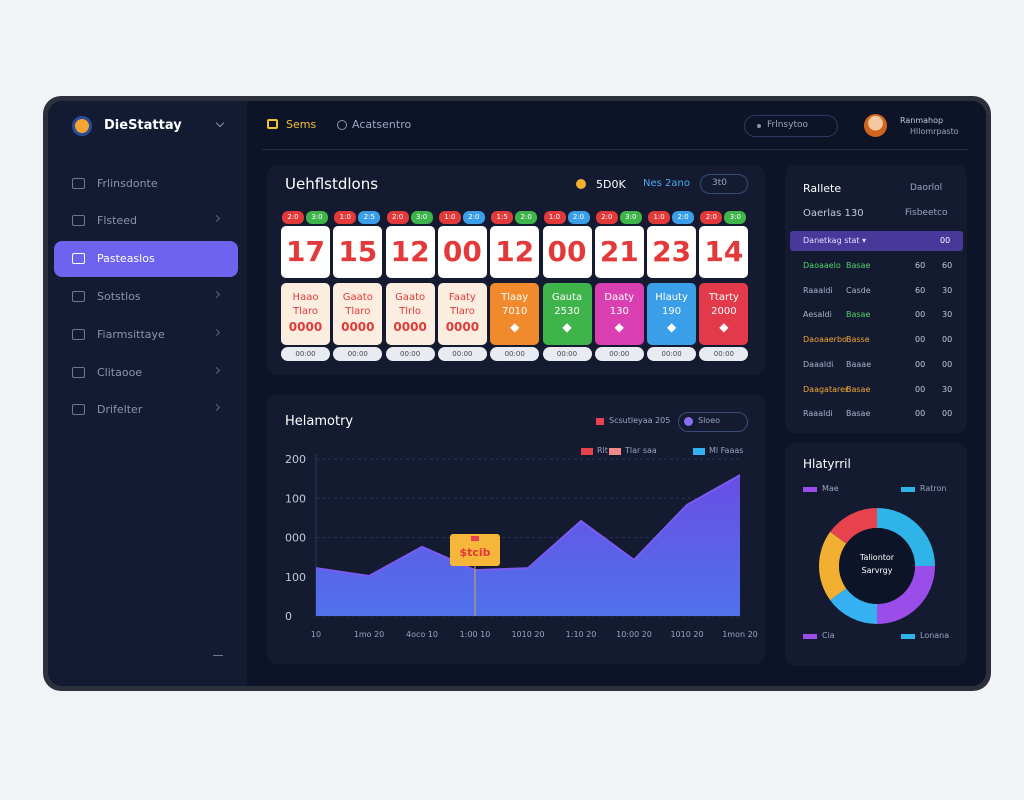  What do you see at coordinates (671, 297) in the screenshot?
I see `event-text: Hlauty` at bounding box center [671, 297].